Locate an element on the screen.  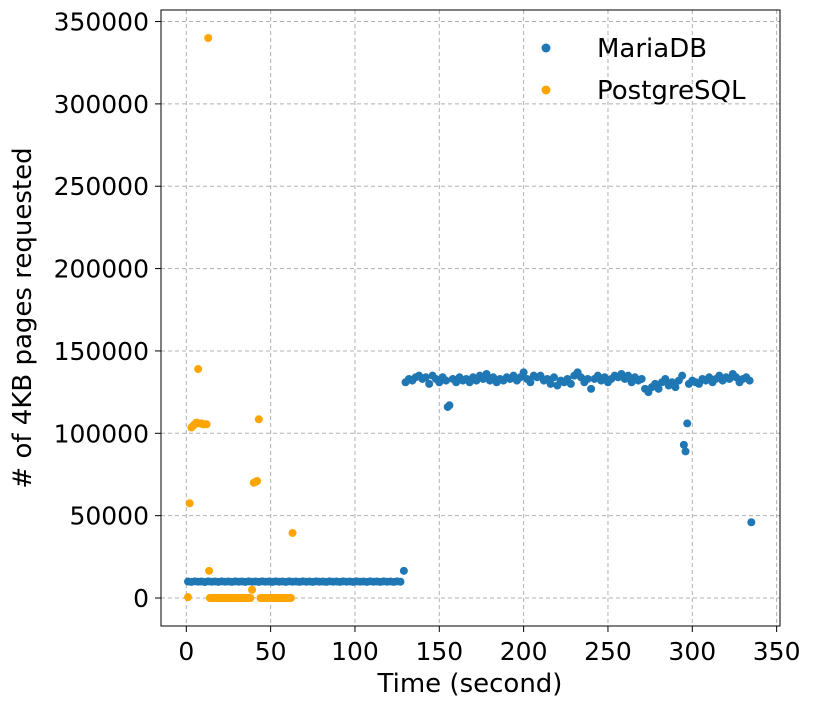
x-tick-label: 200 is located at coordinates (524, 651).